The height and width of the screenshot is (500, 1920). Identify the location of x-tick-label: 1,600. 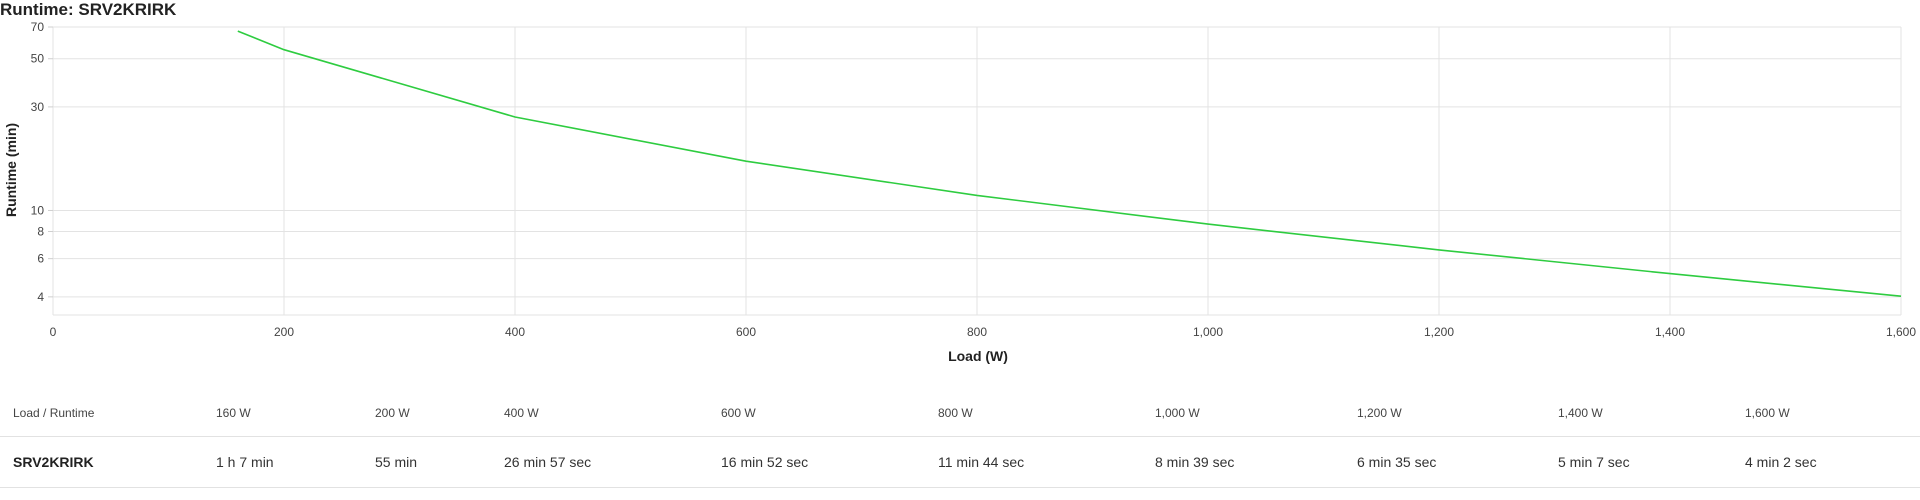
(1901, 332).